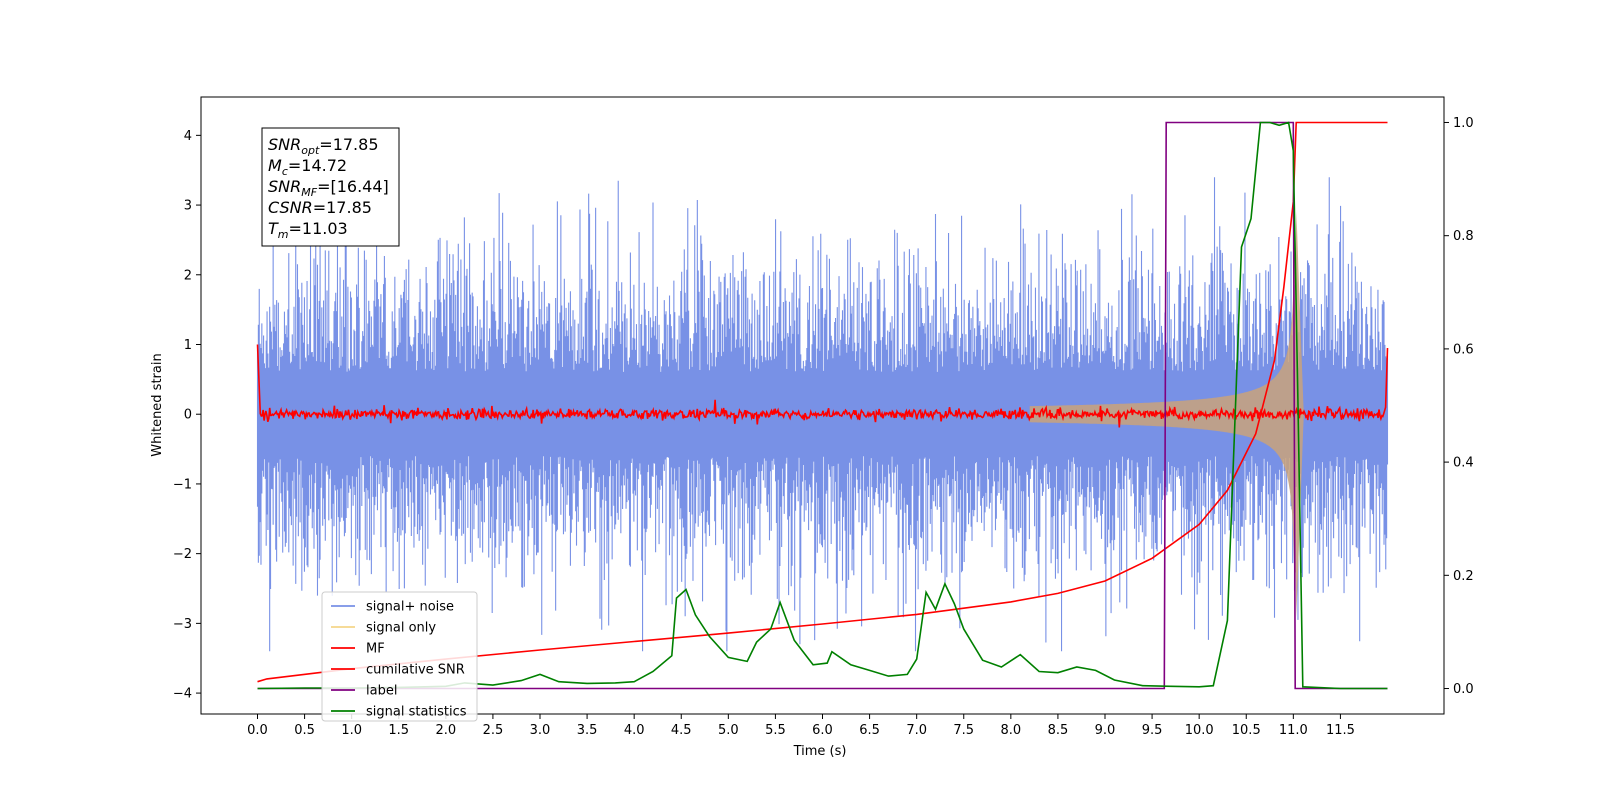 The width and height of the screenshot is (1600, 800). I want to click on y-tick-label: −2, so click(182, 554).